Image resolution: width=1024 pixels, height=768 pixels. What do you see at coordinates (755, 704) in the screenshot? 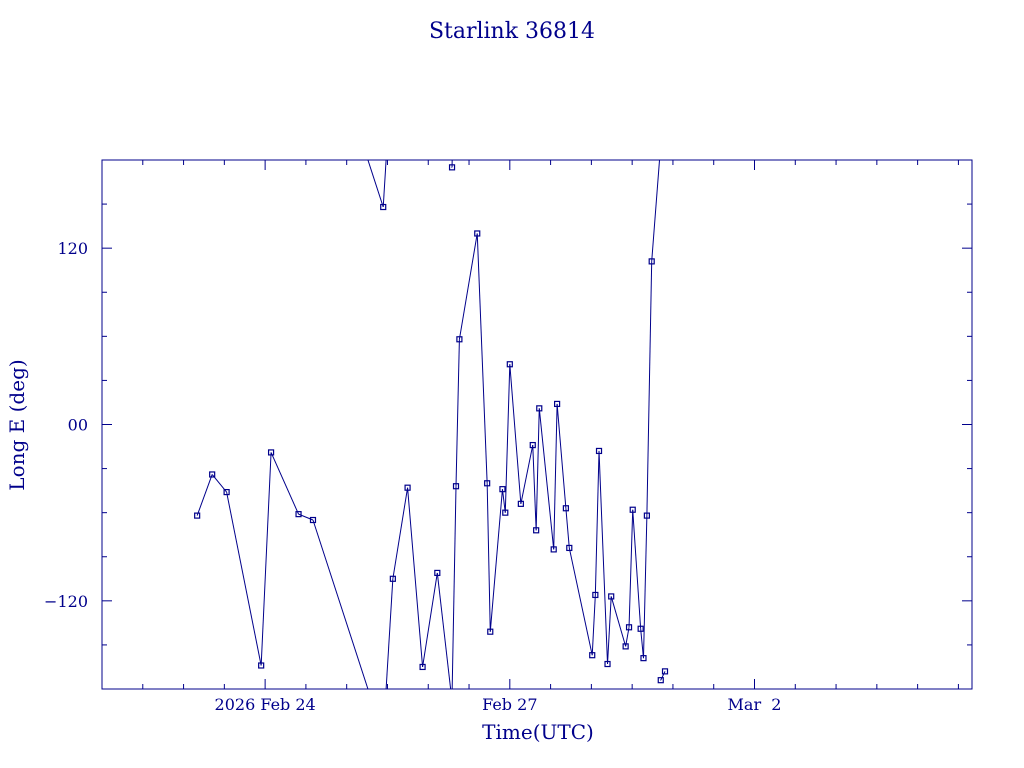
I see `x-tick-label: Mar 2` at bounding box center [755, 704].